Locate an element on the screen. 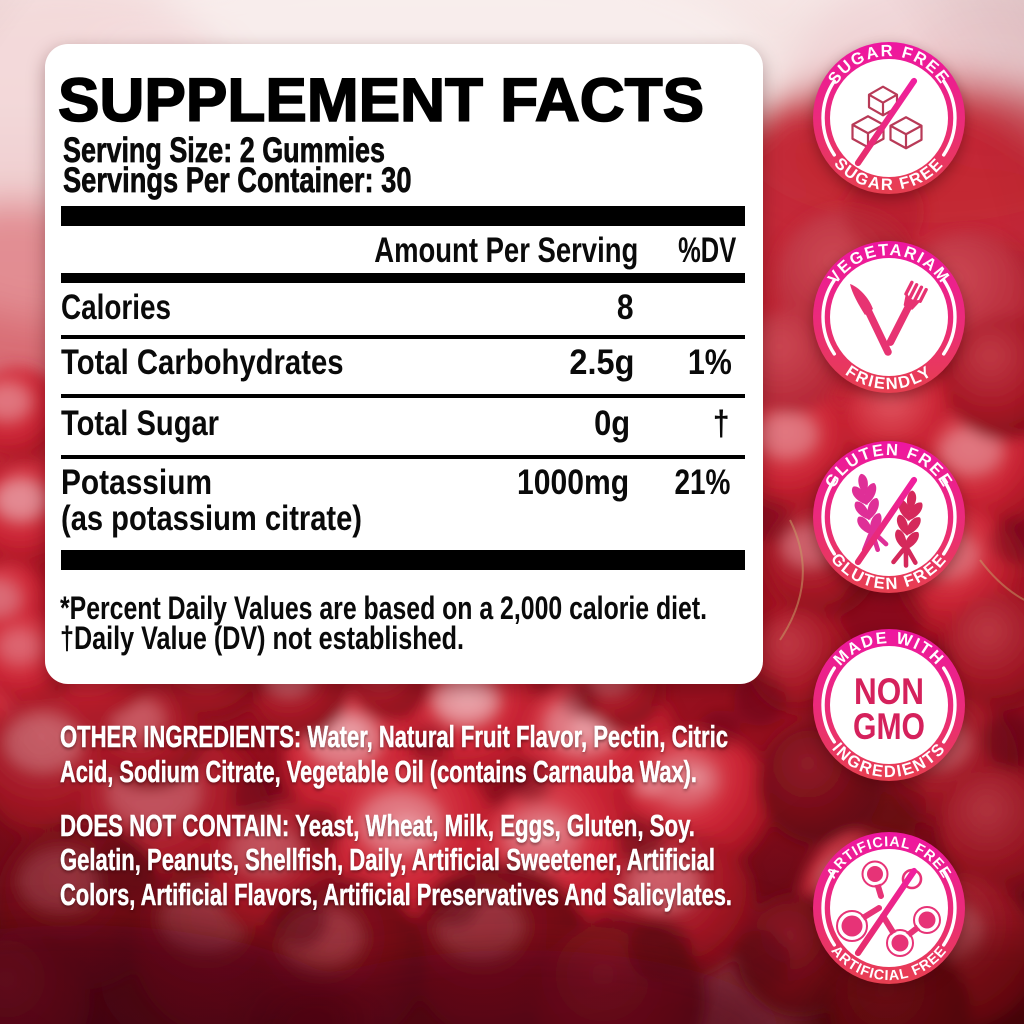  svg-text: GMO is located at coordinates (889, 726).